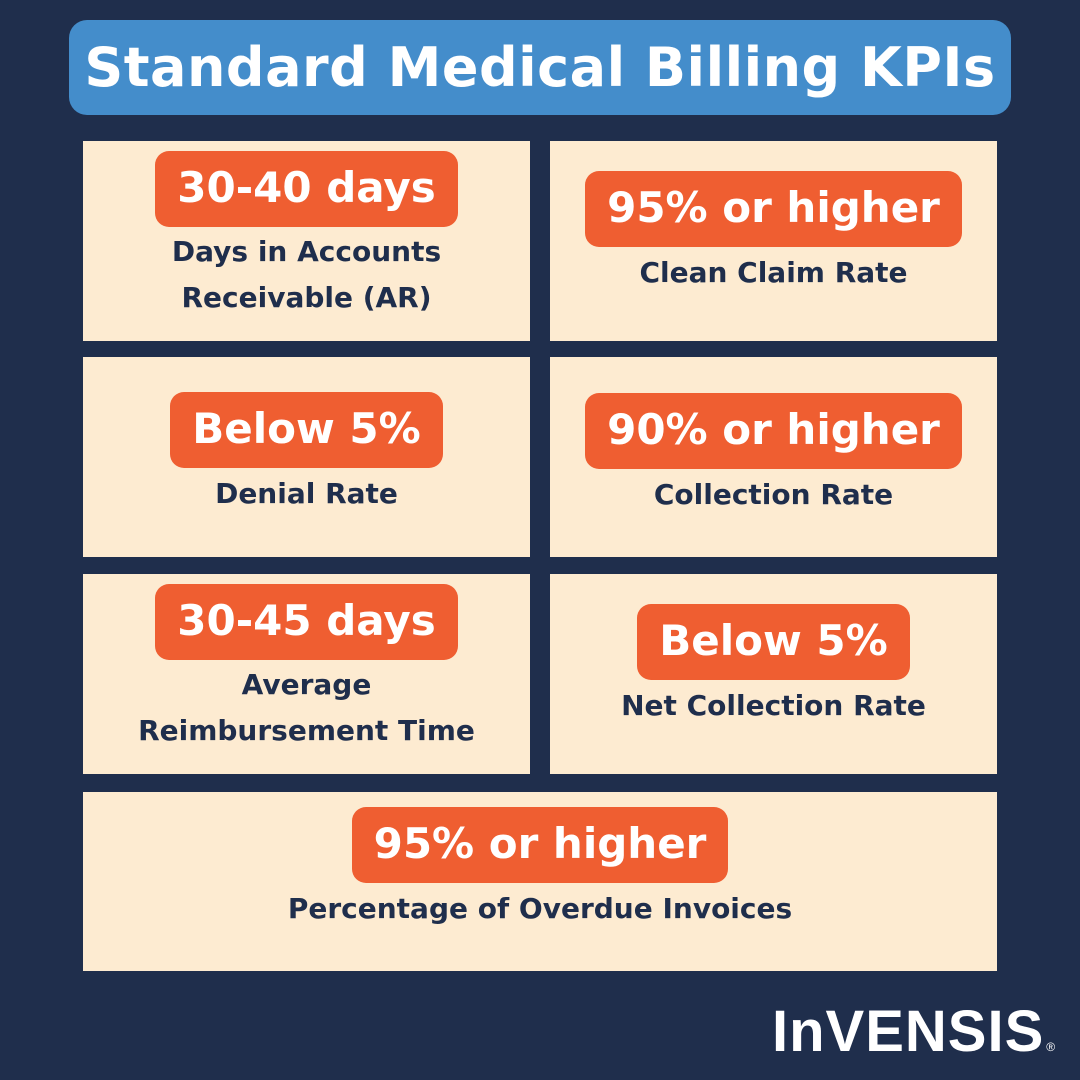 Image resolution: width=1080 pixels, height=1080 pixels. Describe the element at coordinates (908, 1031) in the screenshot. I see `brand-name: InVENSIS` at that location.